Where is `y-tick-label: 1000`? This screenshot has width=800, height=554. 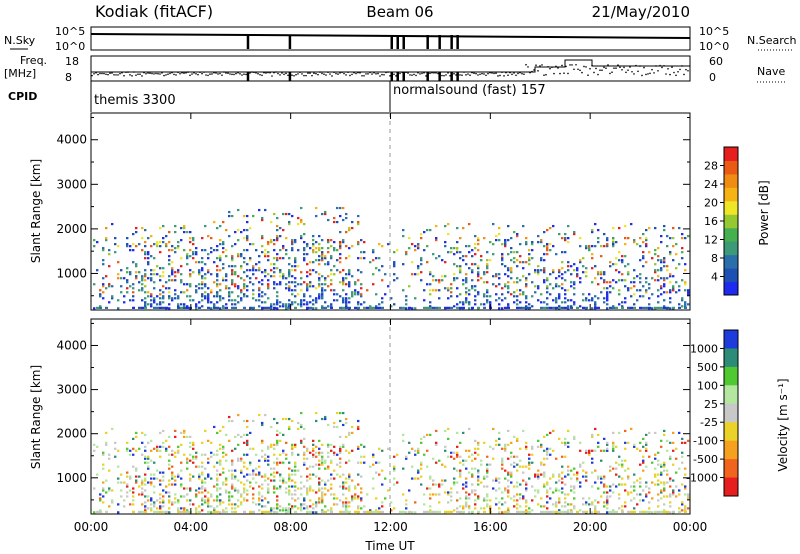 y-tick-label: 1000 is located at coordinates (71, 478).